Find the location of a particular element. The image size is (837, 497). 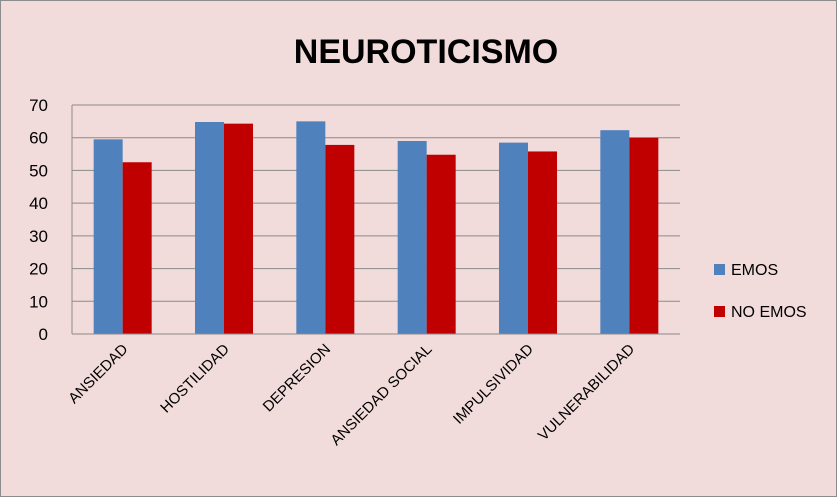

legend-label: EMOS is located at coordinates (754, 270).